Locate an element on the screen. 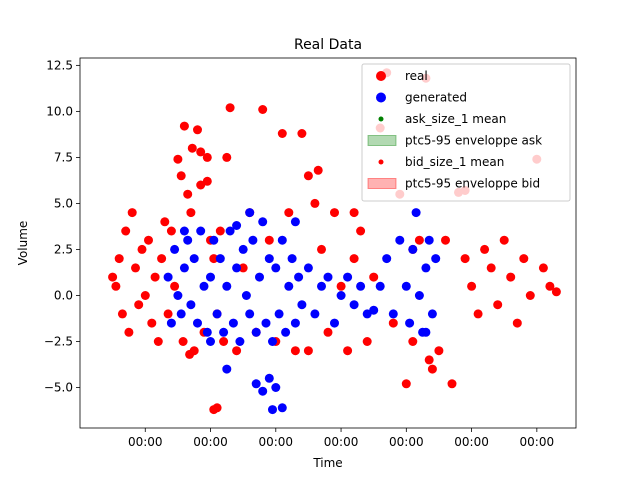 This screenshot has width=640, height=480. x-tick-label-3: 00:00 is located at coordinates (341, 442).